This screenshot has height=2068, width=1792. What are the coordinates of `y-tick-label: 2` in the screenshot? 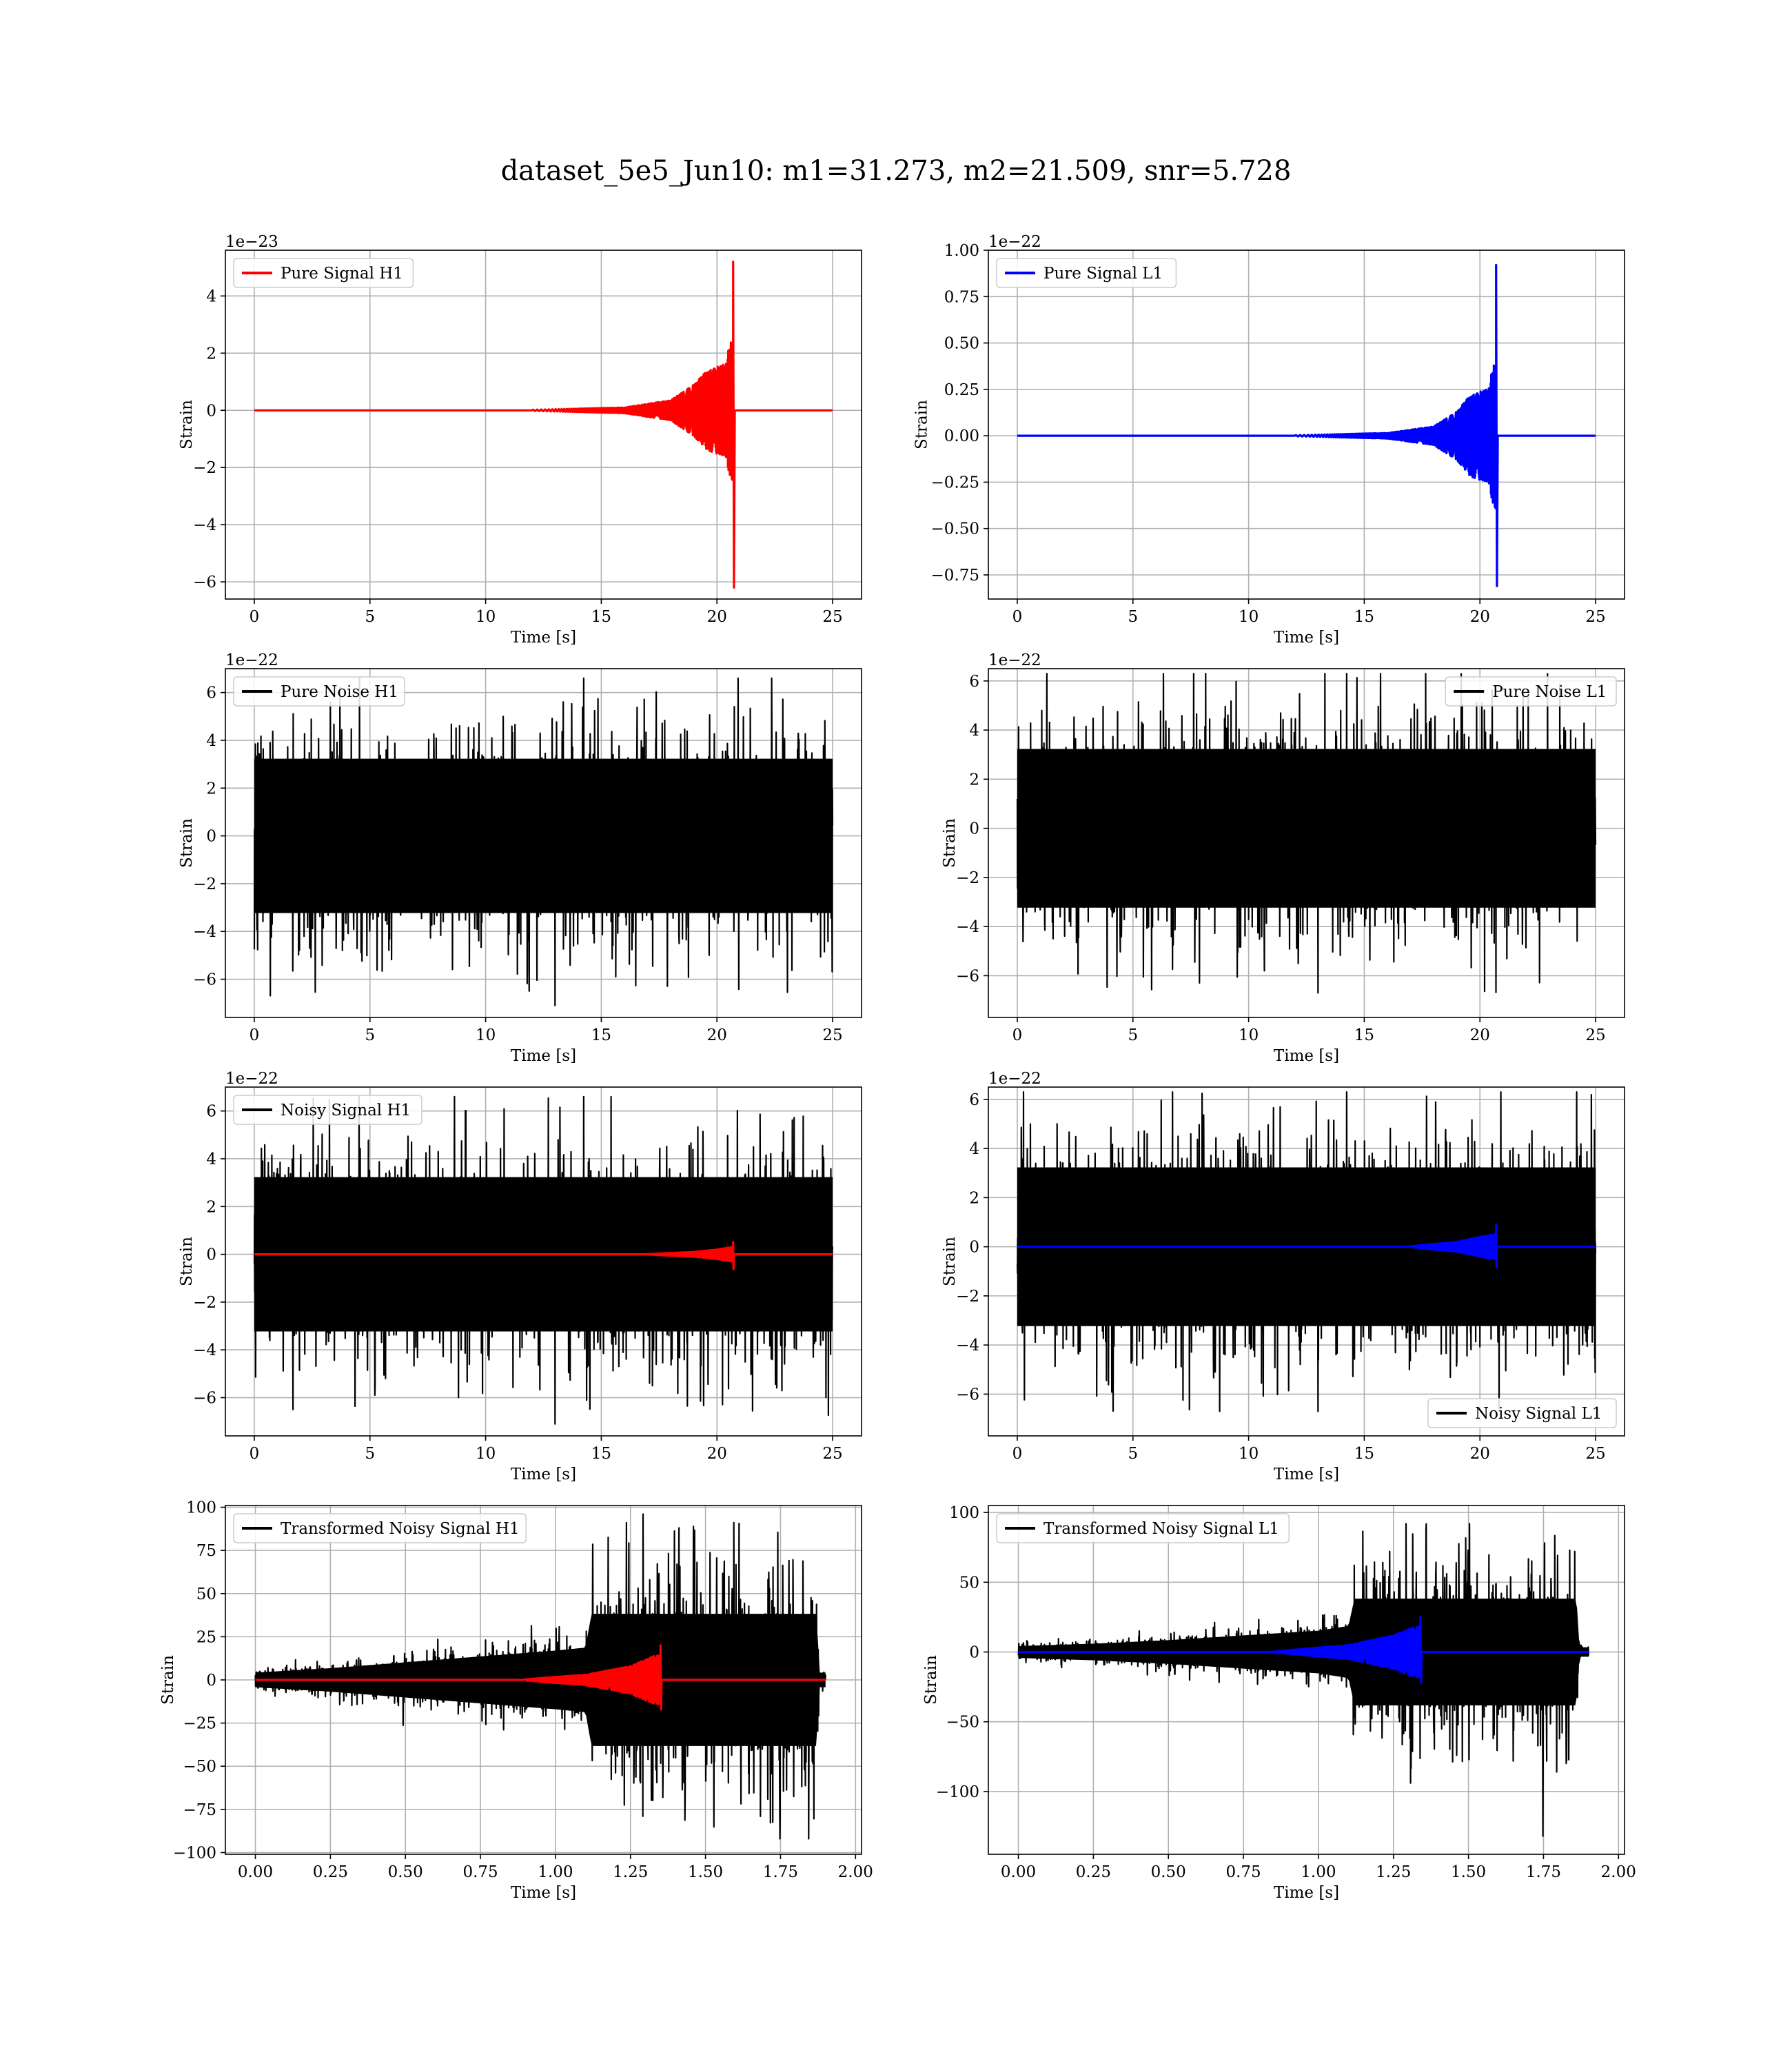 It's located at (974, 780).